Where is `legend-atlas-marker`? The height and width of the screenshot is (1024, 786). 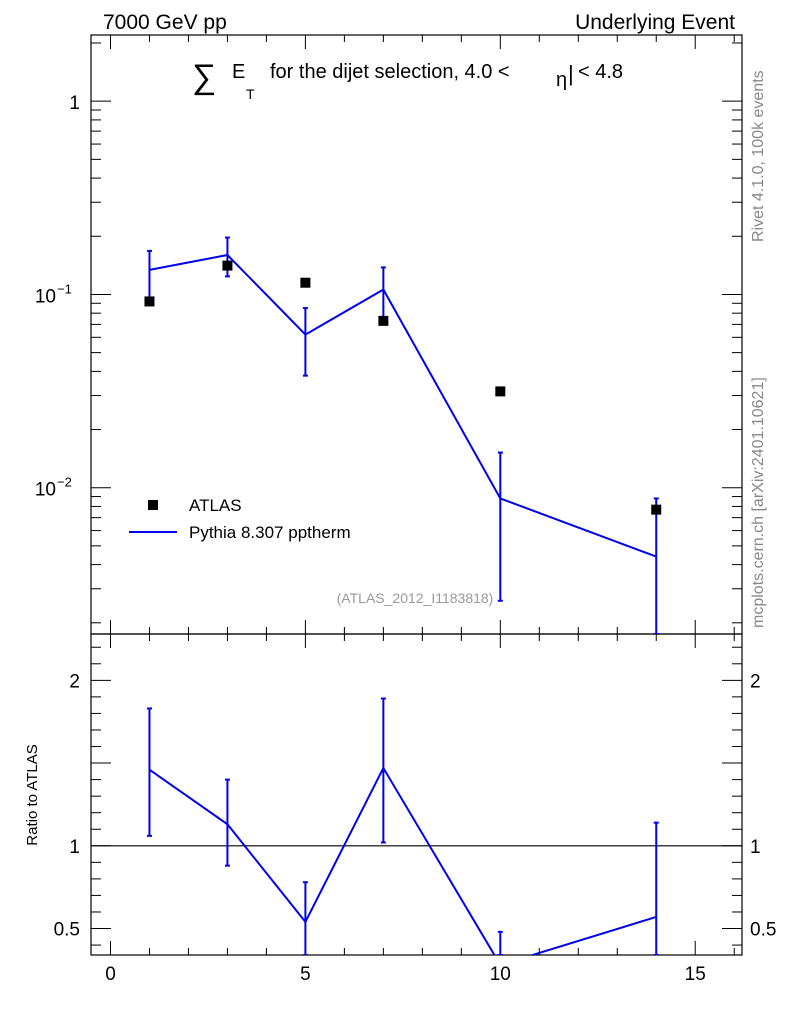
legend-atlas-marker is located at coordinates (153, 505).